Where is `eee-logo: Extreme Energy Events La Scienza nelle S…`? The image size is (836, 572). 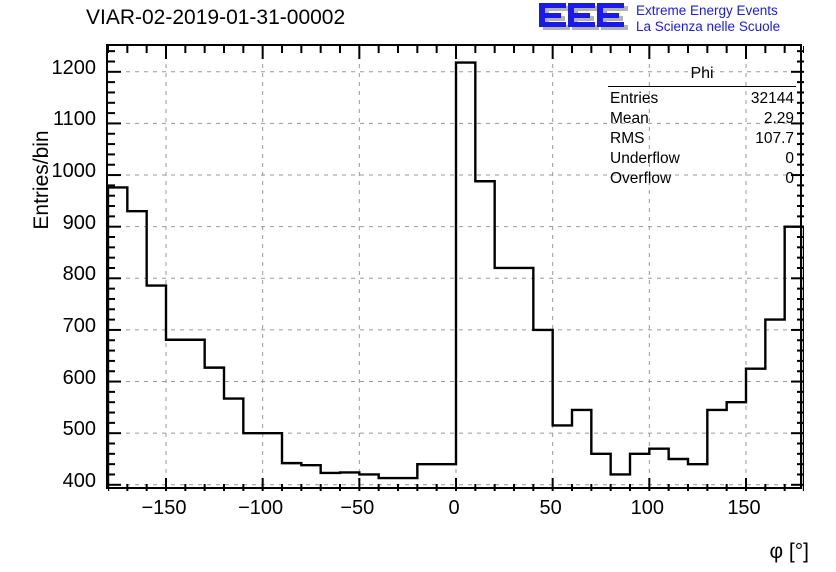
eee-logo: Extreme Energy Events La Scienza nelle S… is located at coordinates (686, 19).